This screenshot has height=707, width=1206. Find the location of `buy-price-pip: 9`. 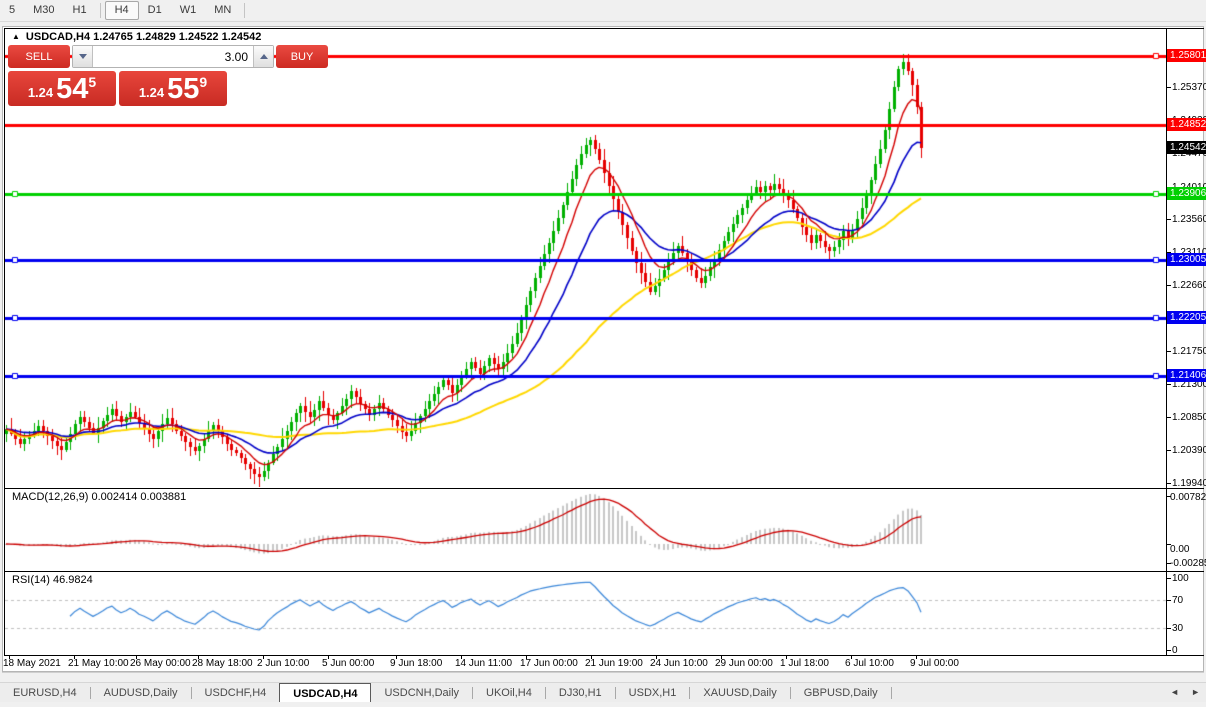

buy-price-pip: 9 is located at coordinates (203, 82).